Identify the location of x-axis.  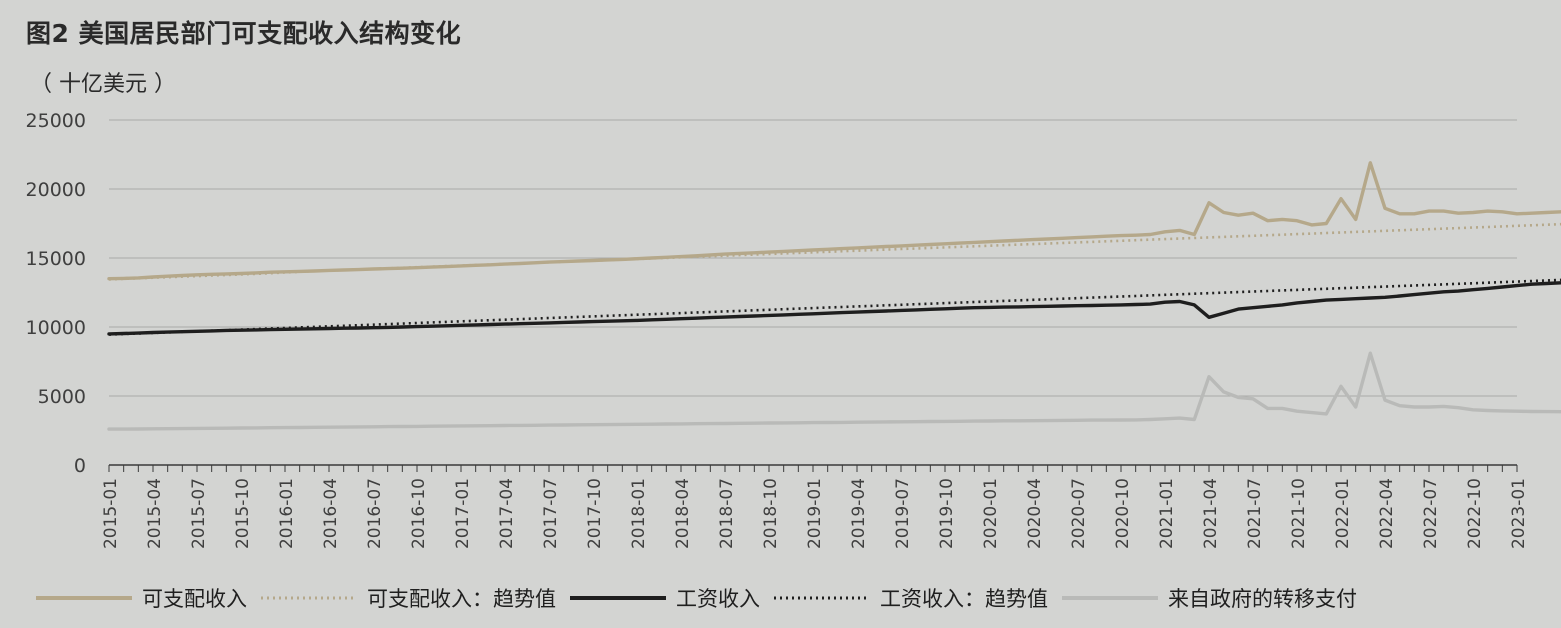
(813, 468).